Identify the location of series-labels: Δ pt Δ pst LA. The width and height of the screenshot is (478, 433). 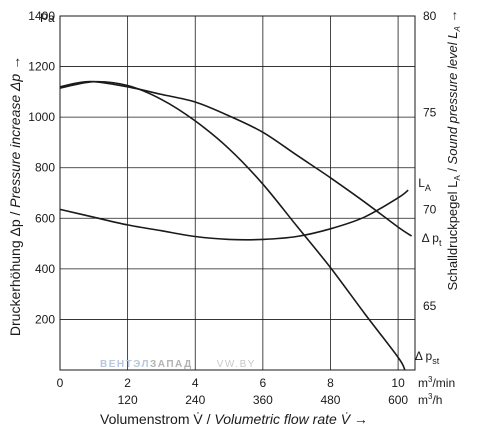
(428, 271).